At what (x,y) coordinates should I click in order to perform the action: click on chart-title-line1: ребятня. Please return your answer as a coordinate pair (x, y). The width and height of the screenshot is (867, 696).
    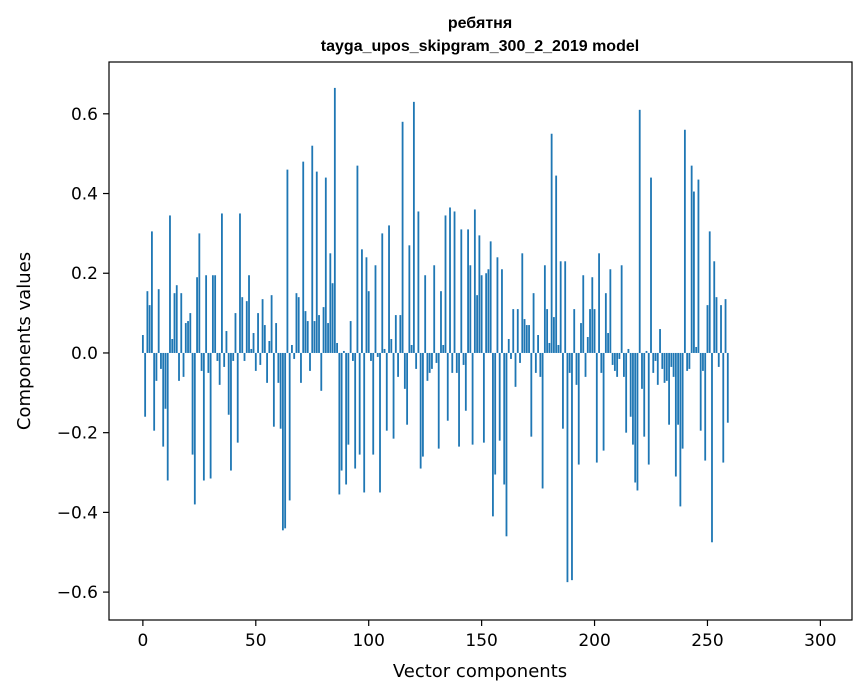
    Looking at the image, I should click on (480, 23).